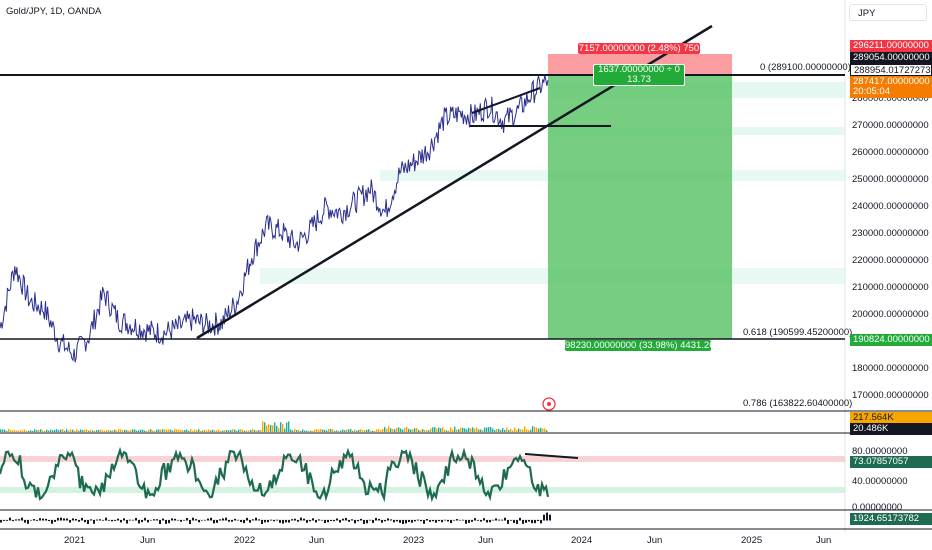 This screenshot has height=550, width=932. I want to click on target-zone, so click(640, 207).